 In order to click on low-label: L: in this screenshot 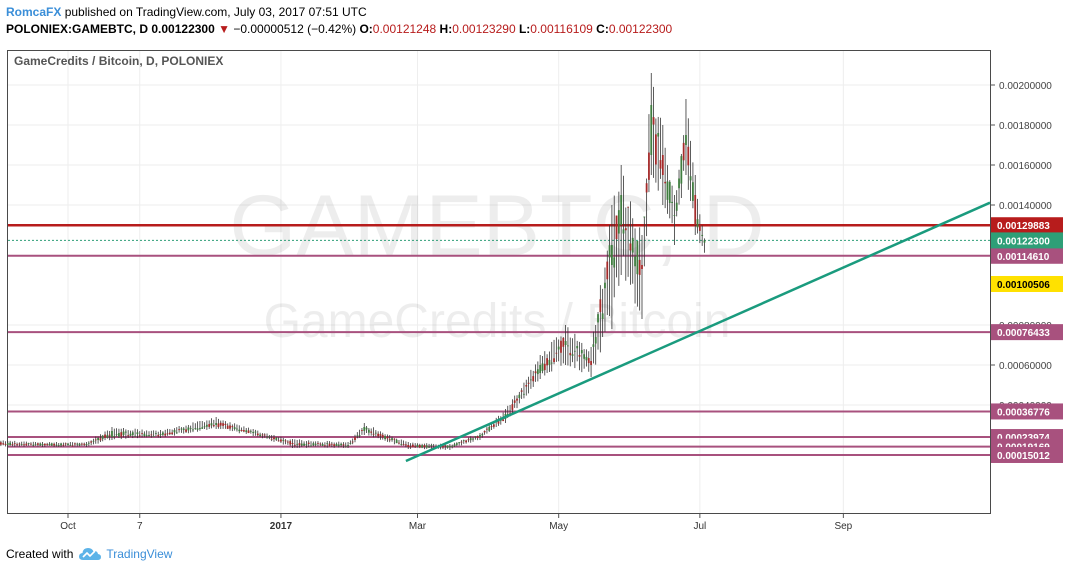, I will do `click(524, 29)`.